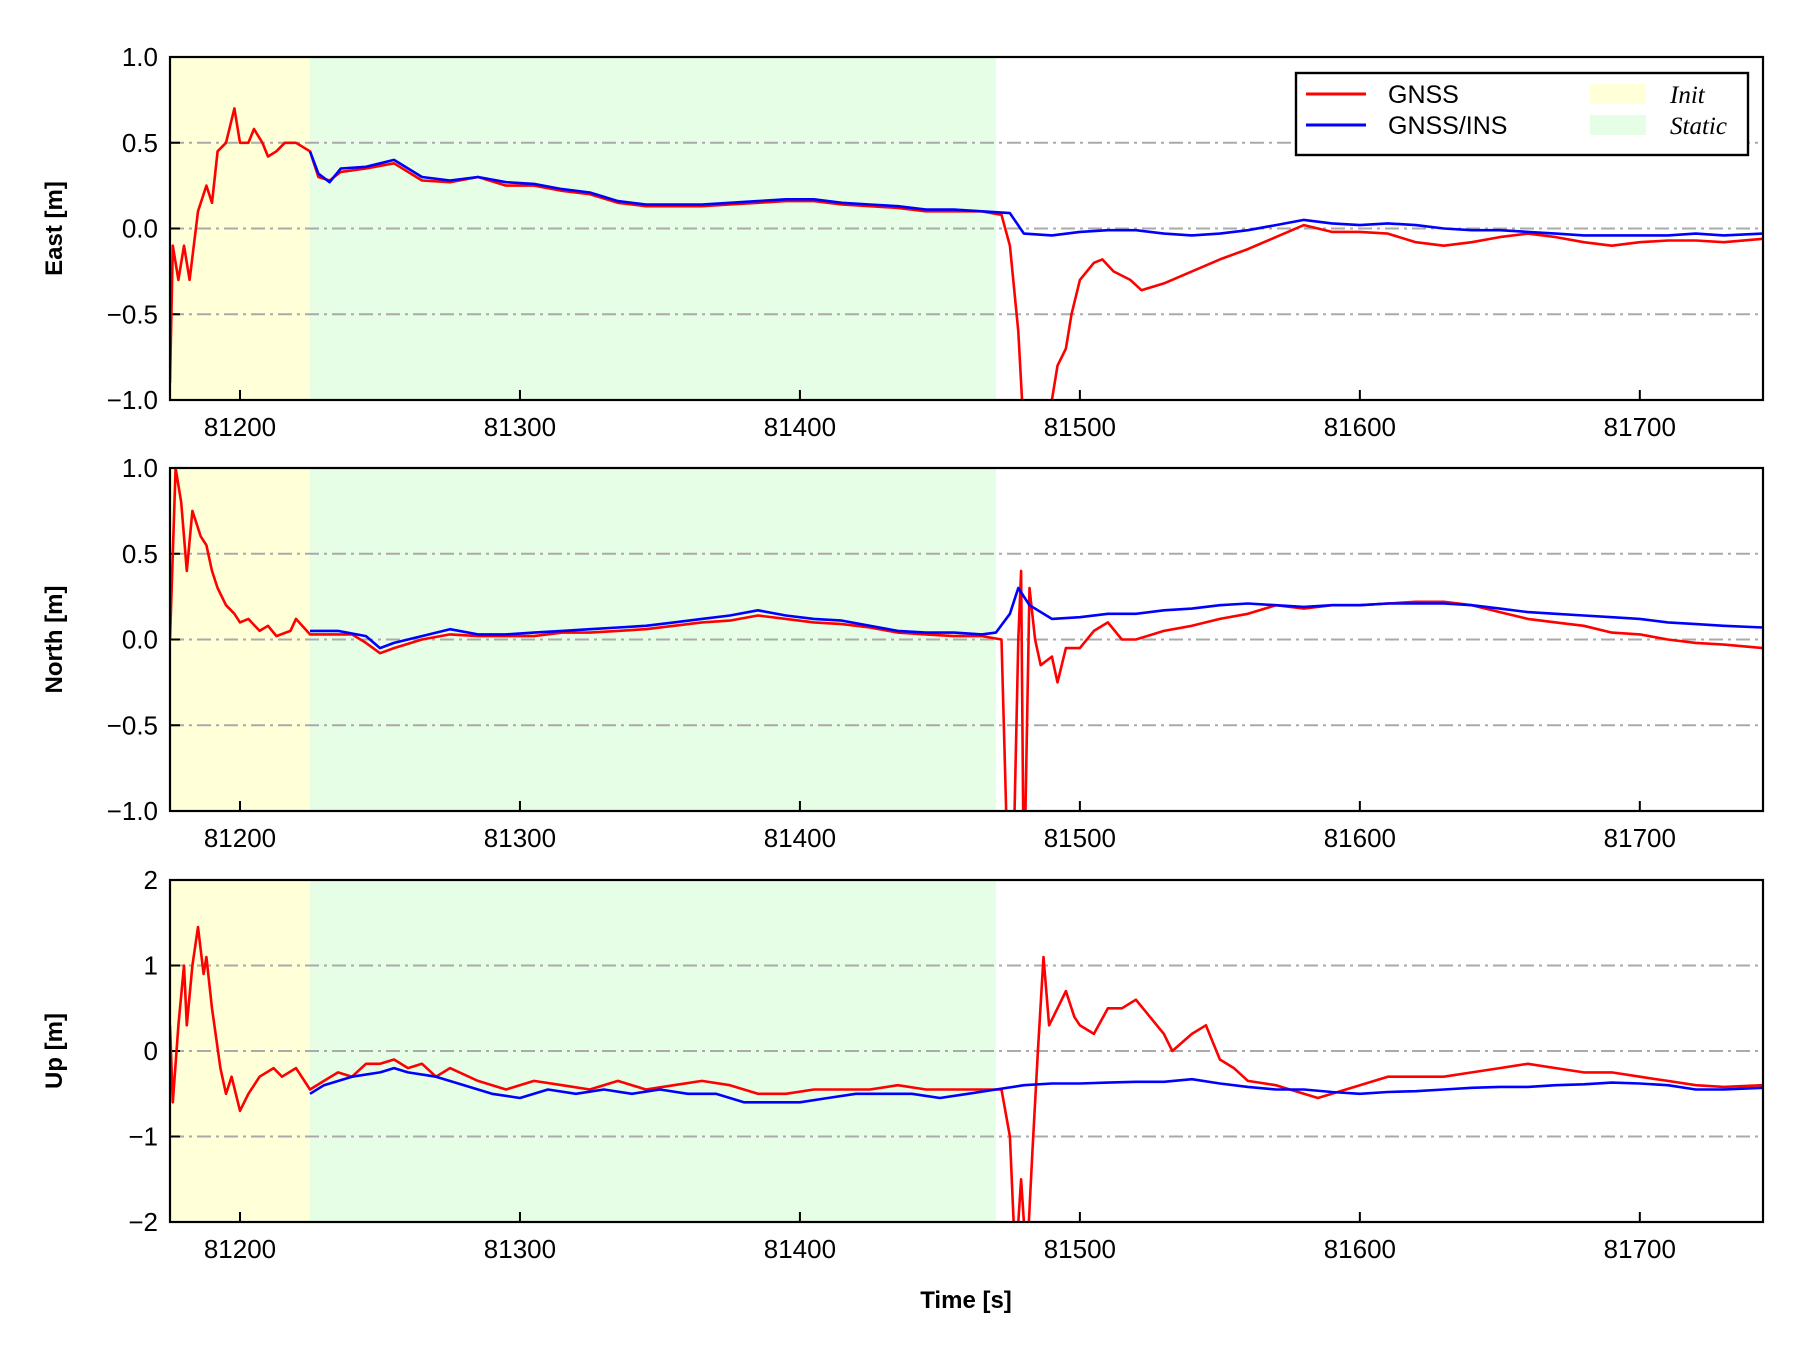 The height and width of the screenshot is (1350, 1800). I want to click on y-tick-label: 1, so click(151, 966).